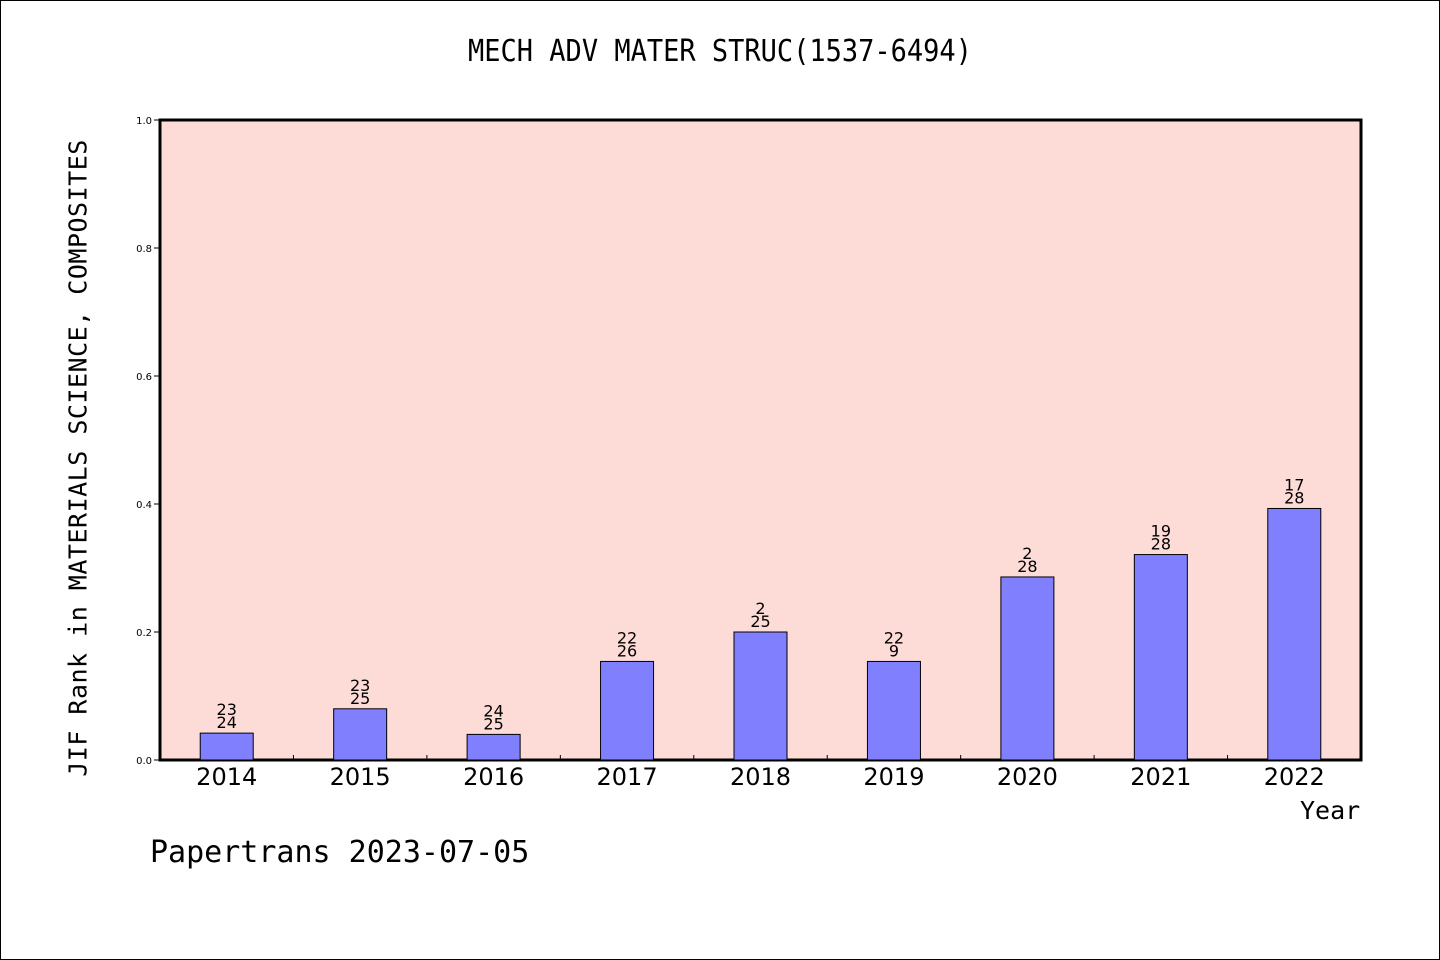 Image resolution: width=1440 pixels, height=960 pixels. I want to click on bar-label-total-2019: 9, so click(894, 650).